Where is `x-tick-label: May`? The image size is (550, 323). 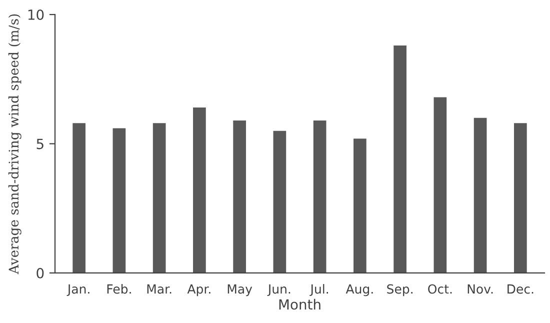 x-tick-label: May is located at coordinates (240, 290).